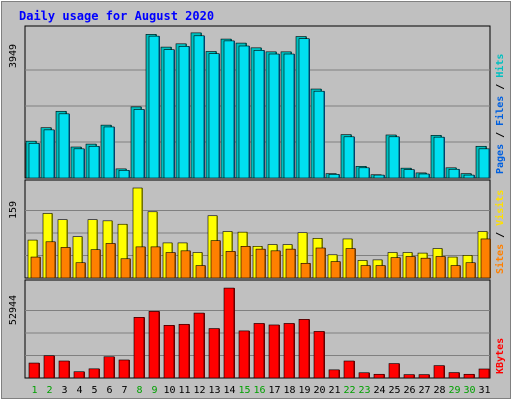  I want to click on axis-legend: Pages / Files / Hits, so click(500, 114).